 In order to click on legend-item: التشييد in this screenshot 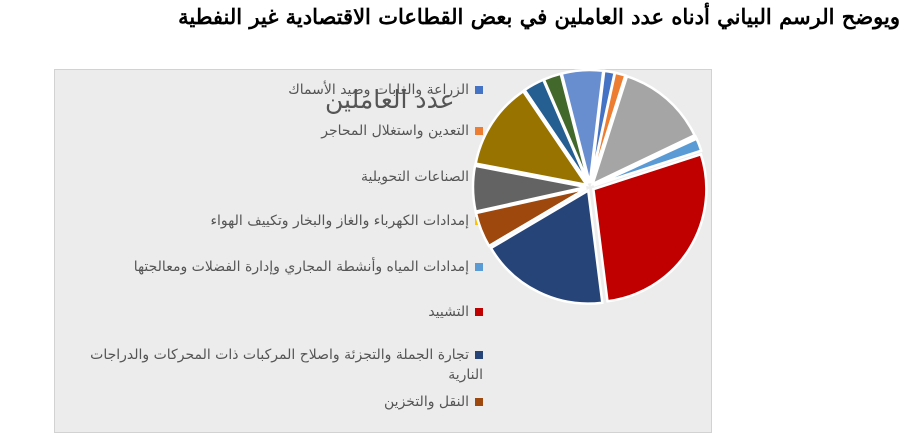, I will do `click(455, 312)`.